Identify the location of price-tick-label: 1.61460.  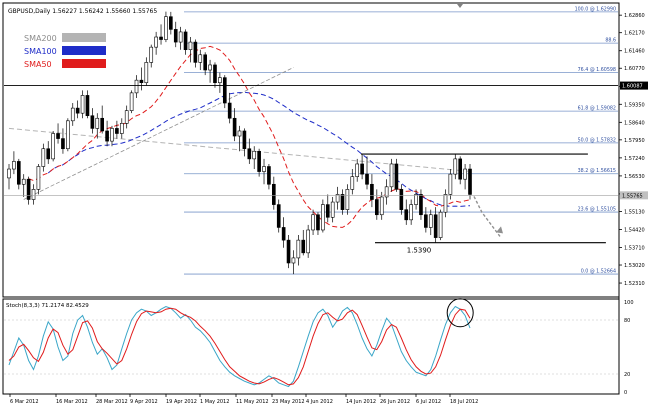
(634, 52).